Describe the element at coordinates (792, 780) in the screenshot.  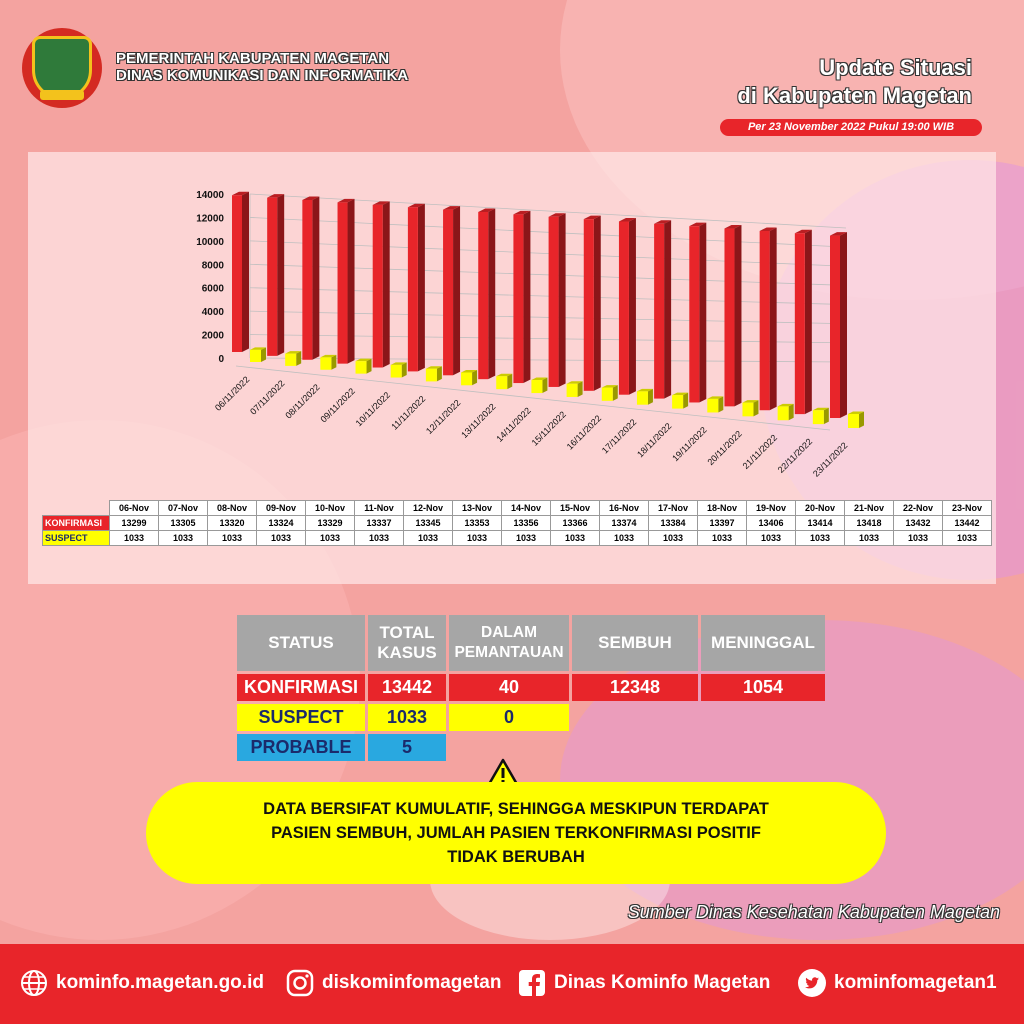
I see `bg-swirl` at that location.